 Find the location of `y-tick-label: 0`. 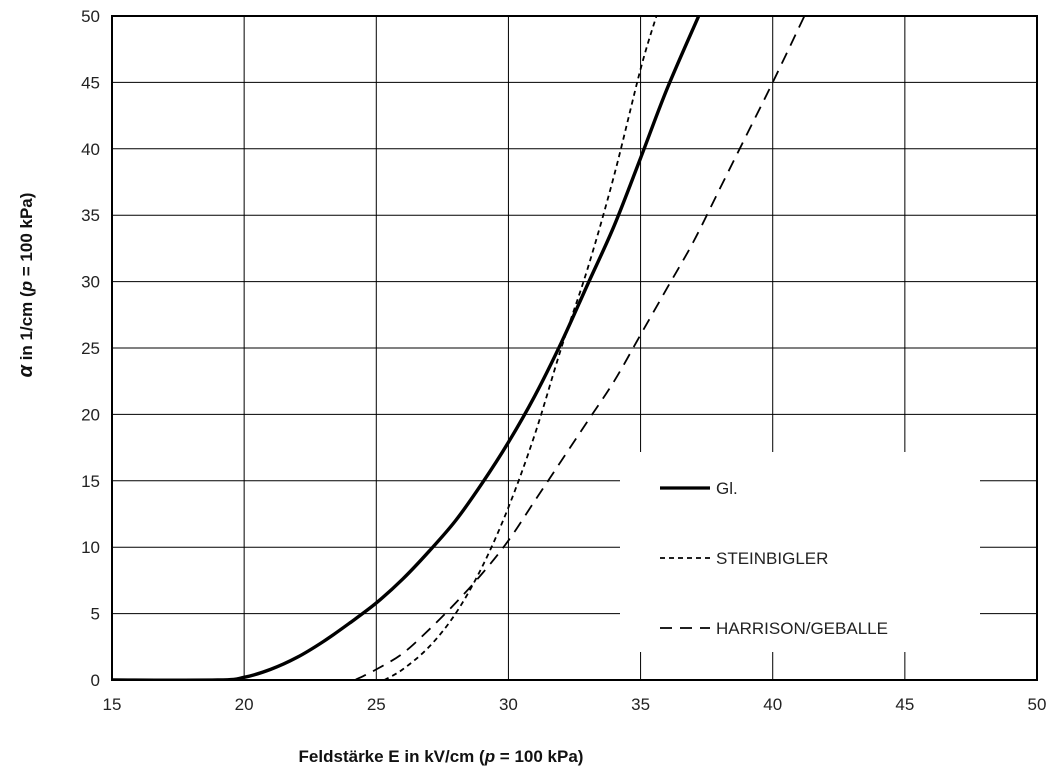

y-tick-label: 0 is located at coordinates (95, 680).